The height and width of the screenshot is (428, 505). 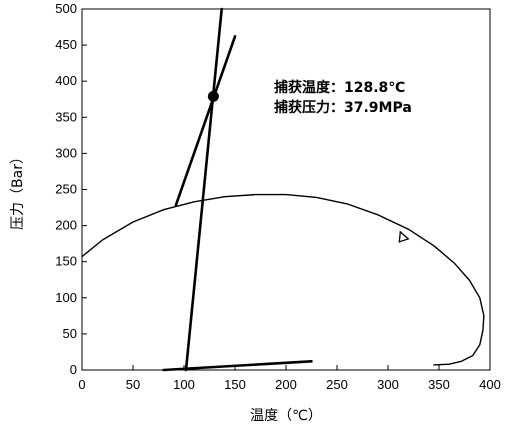 I want to click on x-tick-label: 100, so click(x=184, y=384).